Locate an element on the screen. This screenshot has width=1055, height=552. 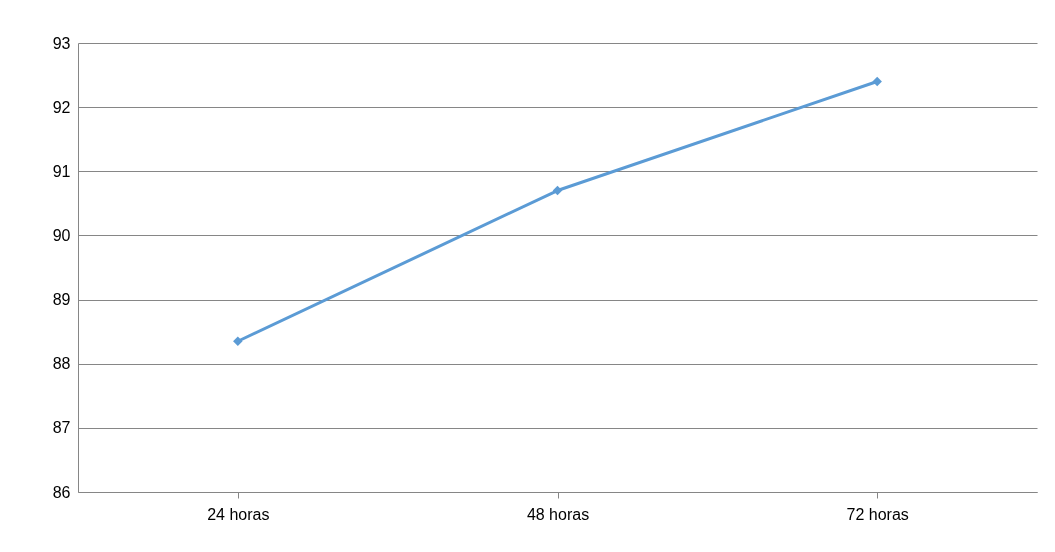
y-tick-label: 91 is located at coordinates (61, 171).